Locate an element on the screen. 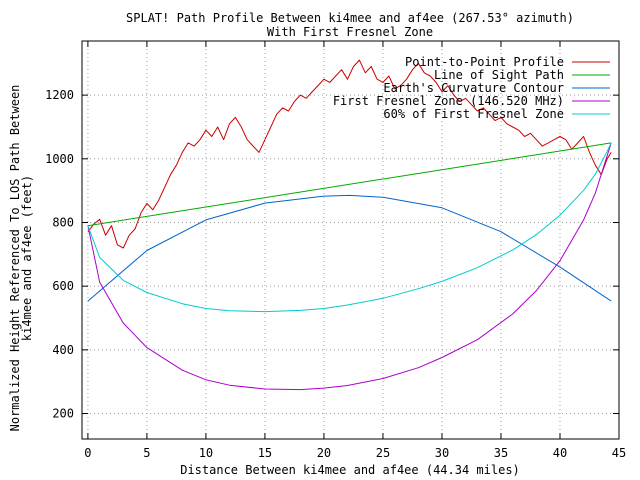  legend-label: First Fresnel Zone (146.520 MHz) is located at coordinates (448, 101).